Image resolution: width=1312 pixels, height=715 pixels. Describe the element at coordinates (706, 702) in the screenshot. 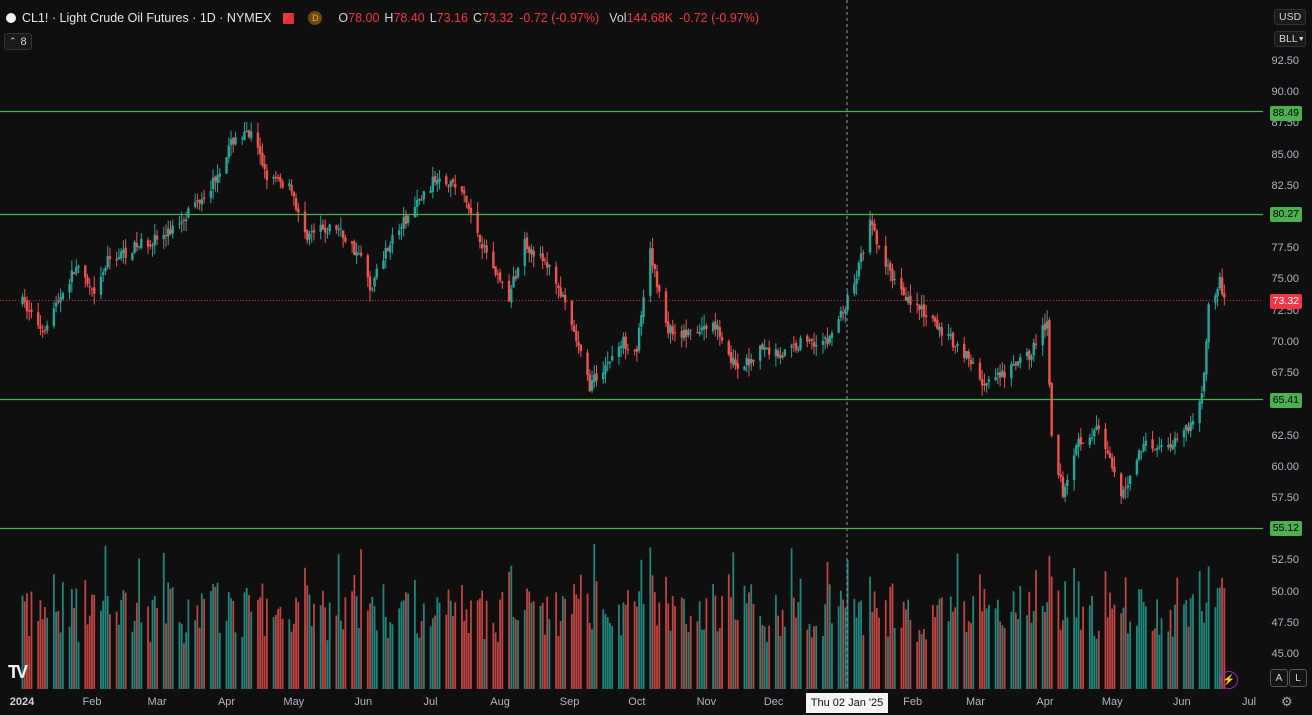

I see `time-tick-label: Nov` at that location.